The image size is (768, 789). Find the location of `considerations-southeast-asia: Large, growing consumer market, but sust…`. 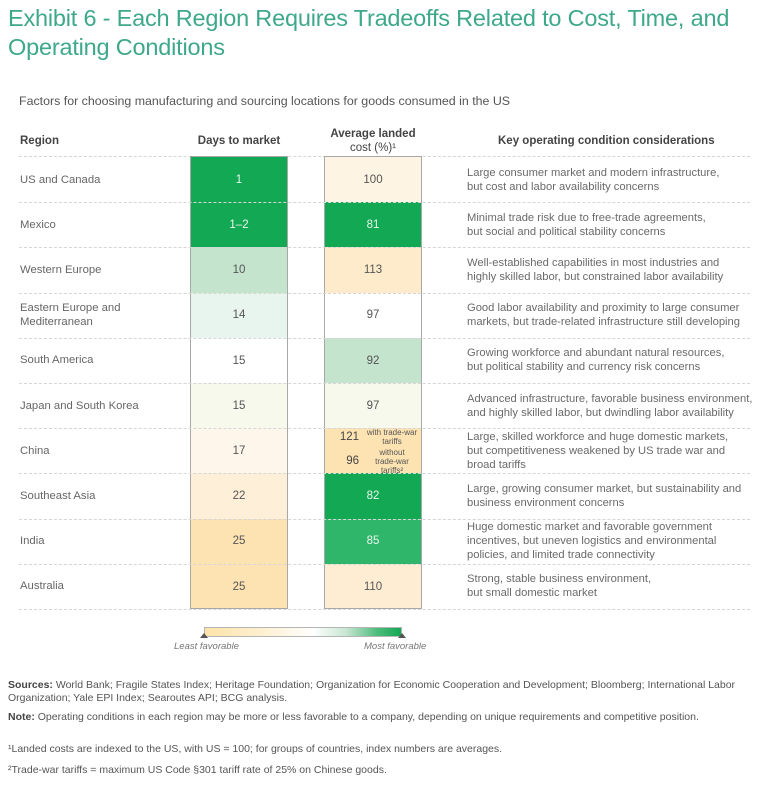

considerations-southeast-asia: Large, growing consumer market, but sust… is located at coordinates (612, 496).